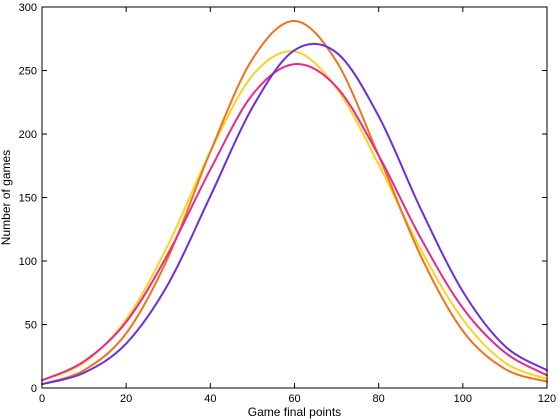  I want to click on y-tick-label: 100, so click(28, 262).